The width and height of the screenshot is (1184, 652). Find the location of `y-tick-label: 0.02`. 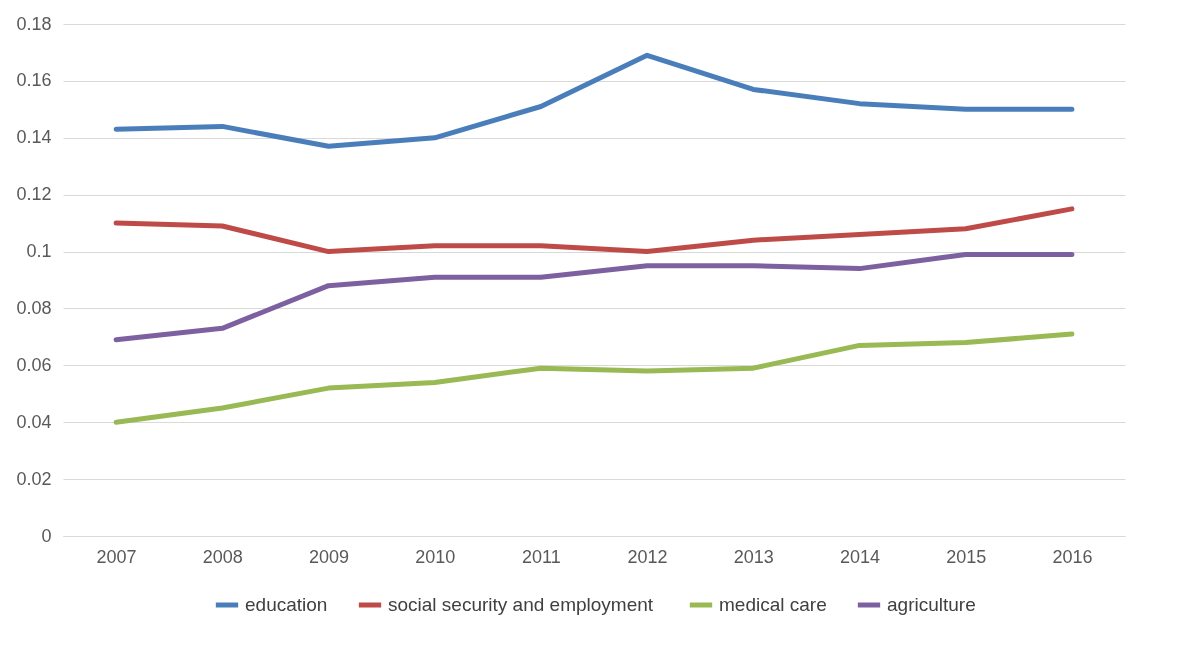

y-tick-label: 0.02 is located at coordinates (34, 478).